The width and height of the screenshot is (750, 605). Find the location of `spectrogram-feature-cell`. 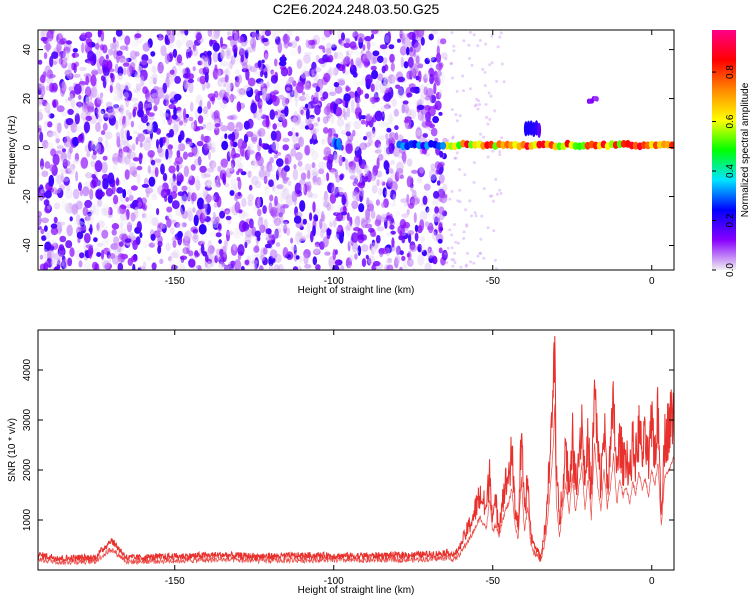

spectrogram-feature-cell is located at coordinates (596, 99).